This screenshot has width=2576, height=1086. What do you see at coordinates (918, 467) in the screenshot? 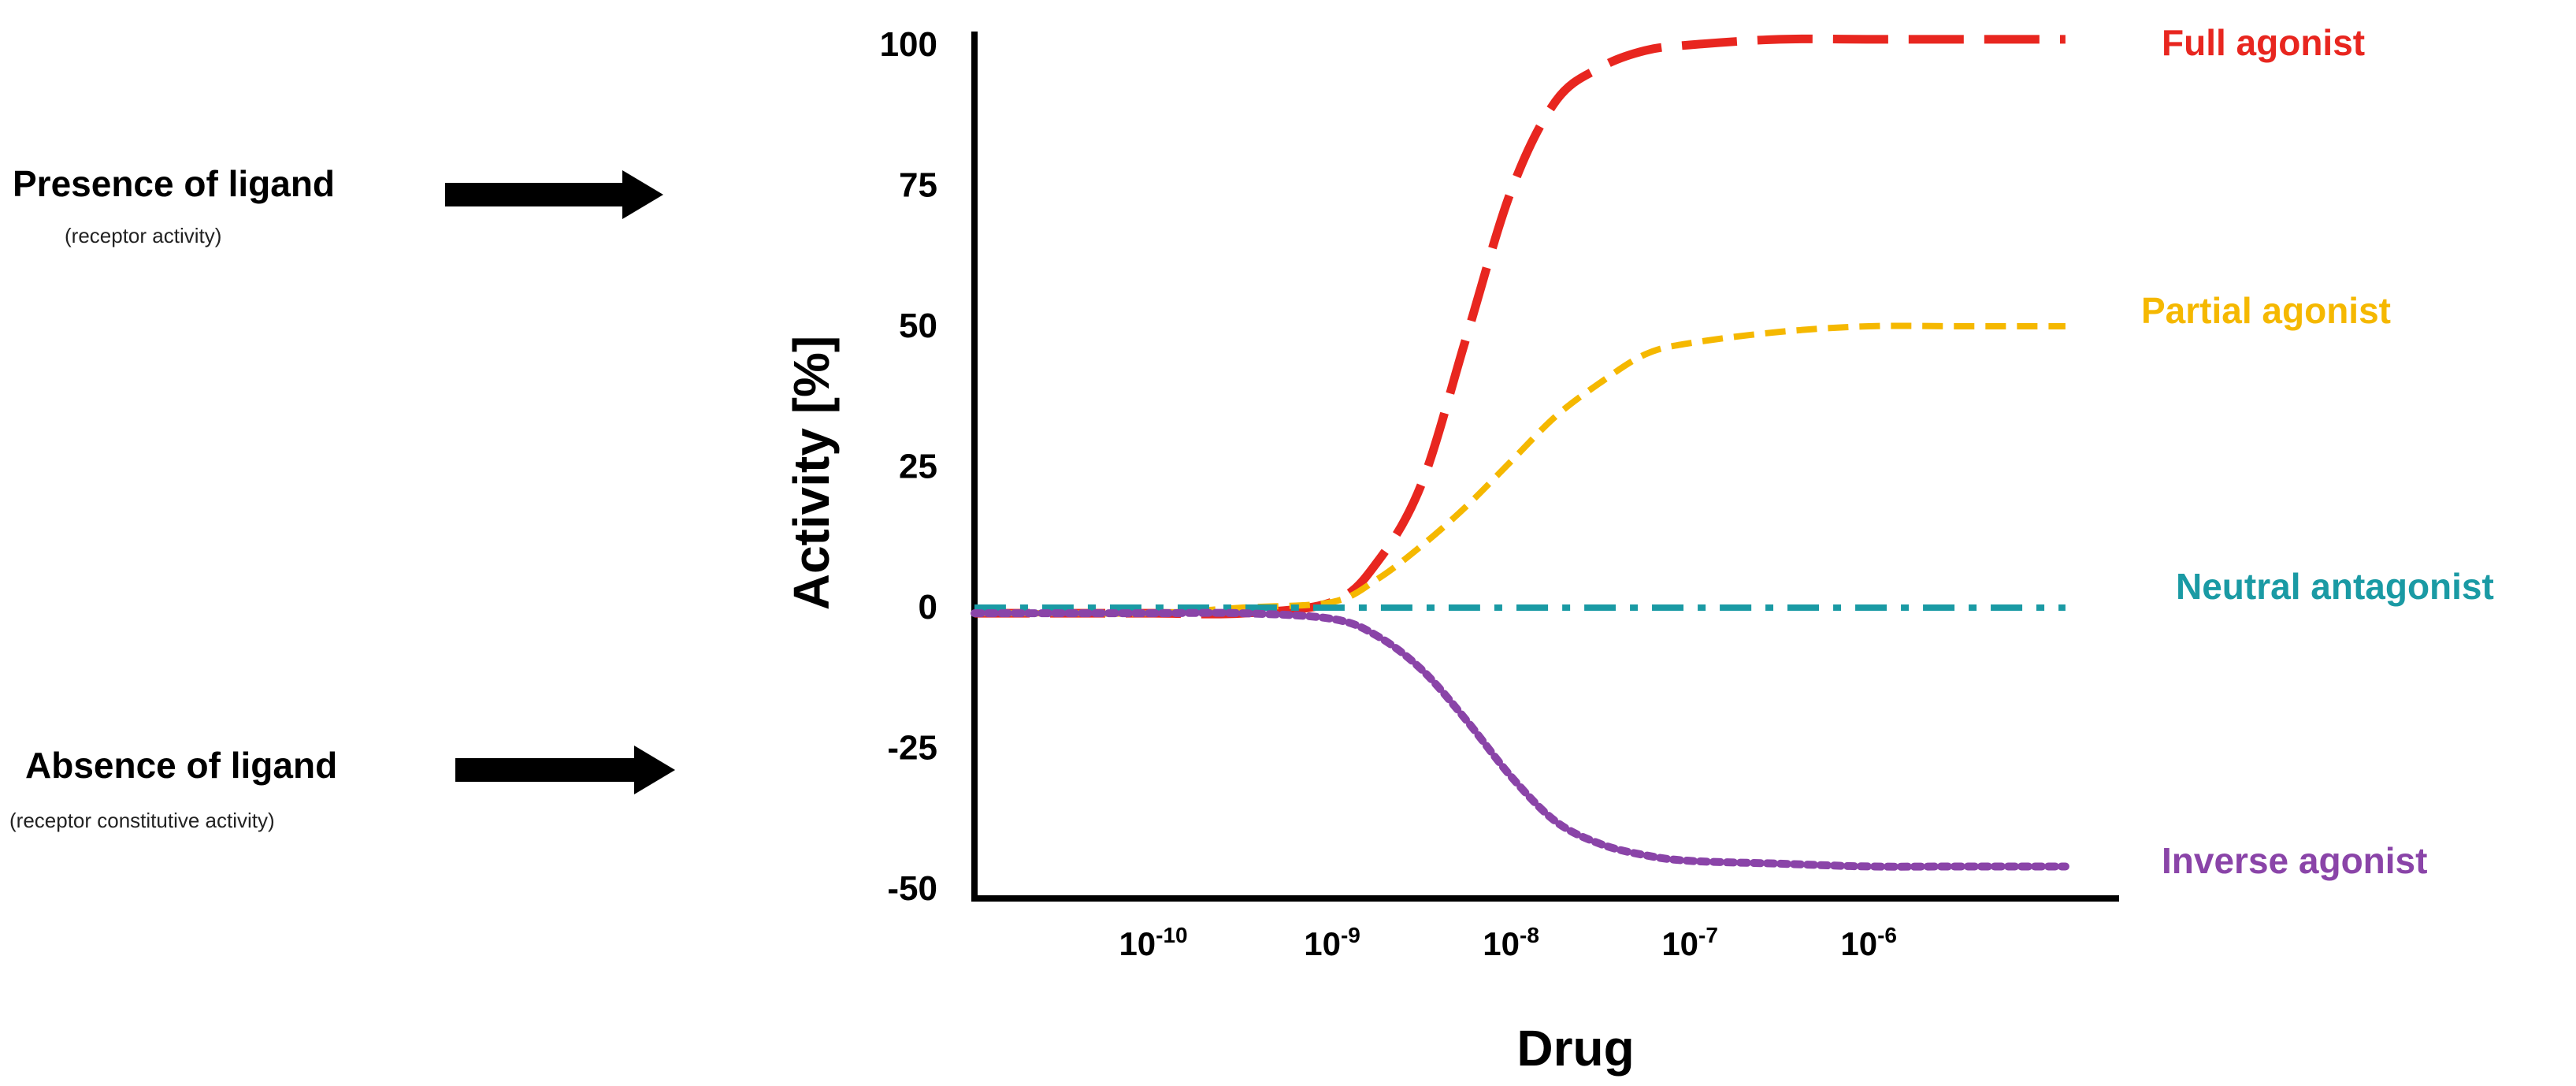
I see `y-tick-label: 25` at bounding box center [918, 467].